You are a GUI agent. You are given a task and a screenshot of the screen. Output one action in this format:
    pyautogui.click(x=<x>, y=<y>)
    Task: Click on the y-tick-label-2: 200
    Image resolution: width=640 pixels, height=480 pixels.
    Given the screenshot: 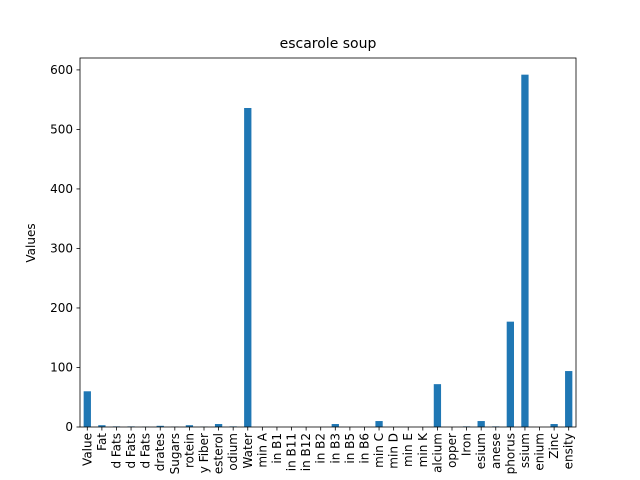 What is the action you would take?
    pyautogui.click(x=61, y=308)
    